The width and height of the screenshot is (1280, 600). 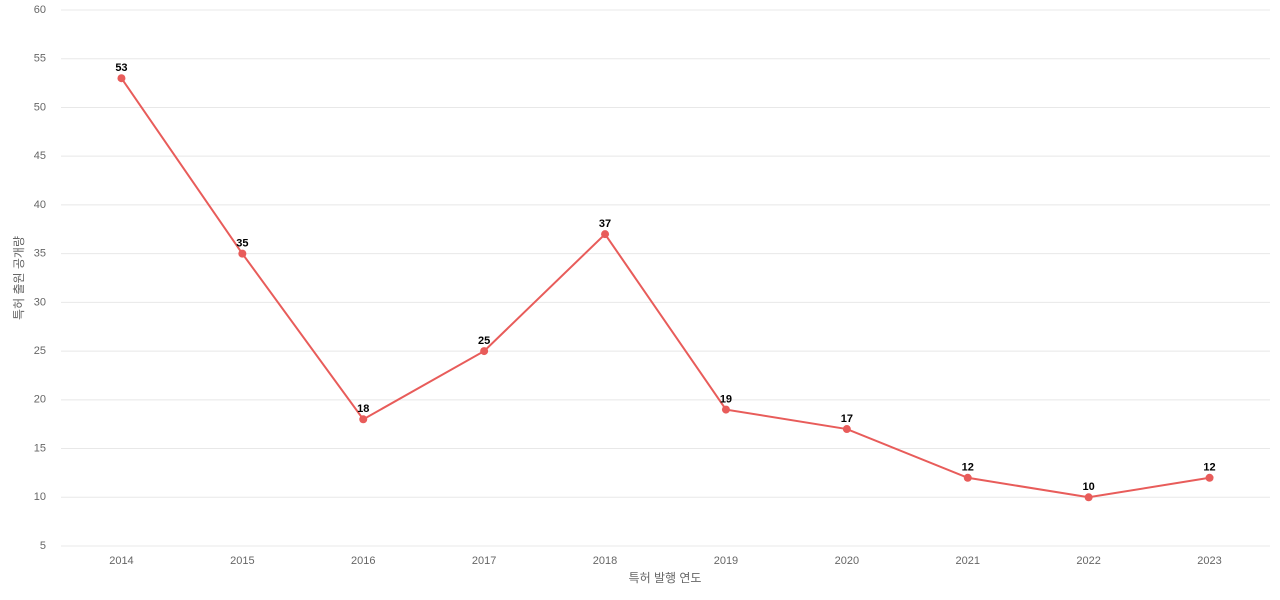 I want to click on value-label: 19, so click(x=726, y=399).